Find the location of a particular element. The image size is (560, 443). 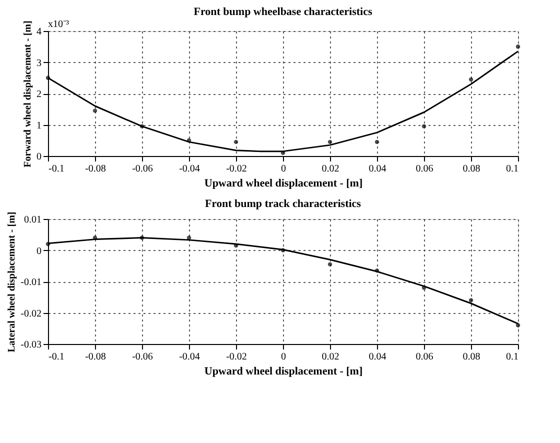

y-tick-label: 1 is located at coordinates (39, 126).